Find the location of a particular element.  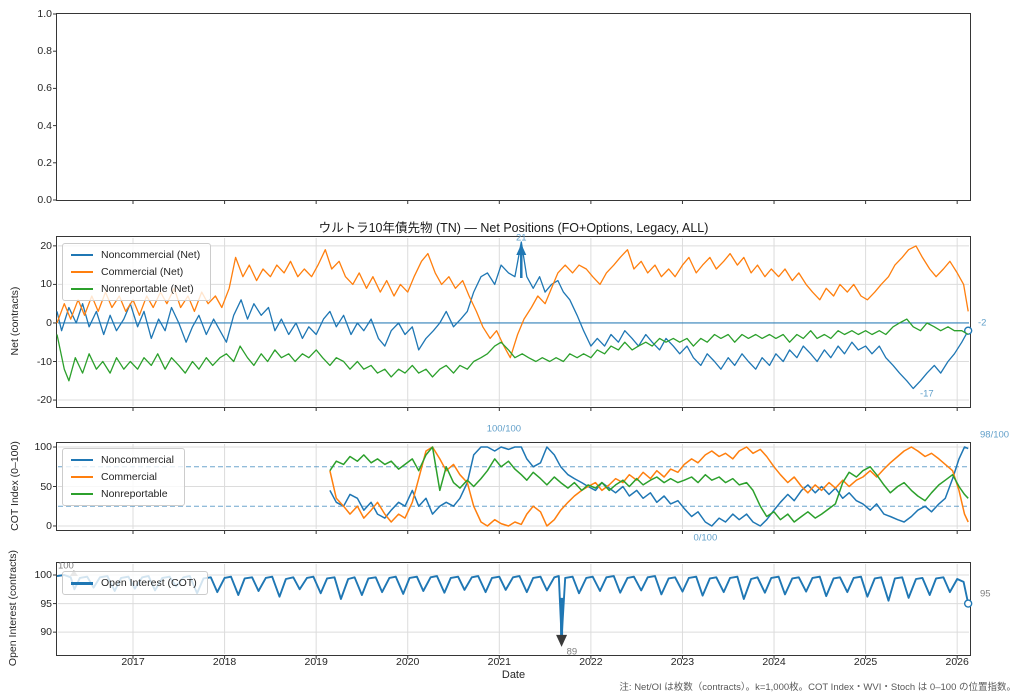

annotation-98-100: 98/100 is located at coordinates (995, 435).